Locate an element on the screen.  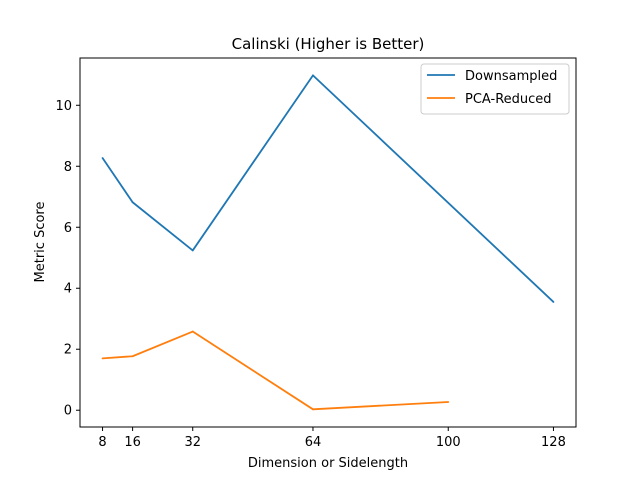
y-tick-label: 0 is located at coordinates (68, 411).